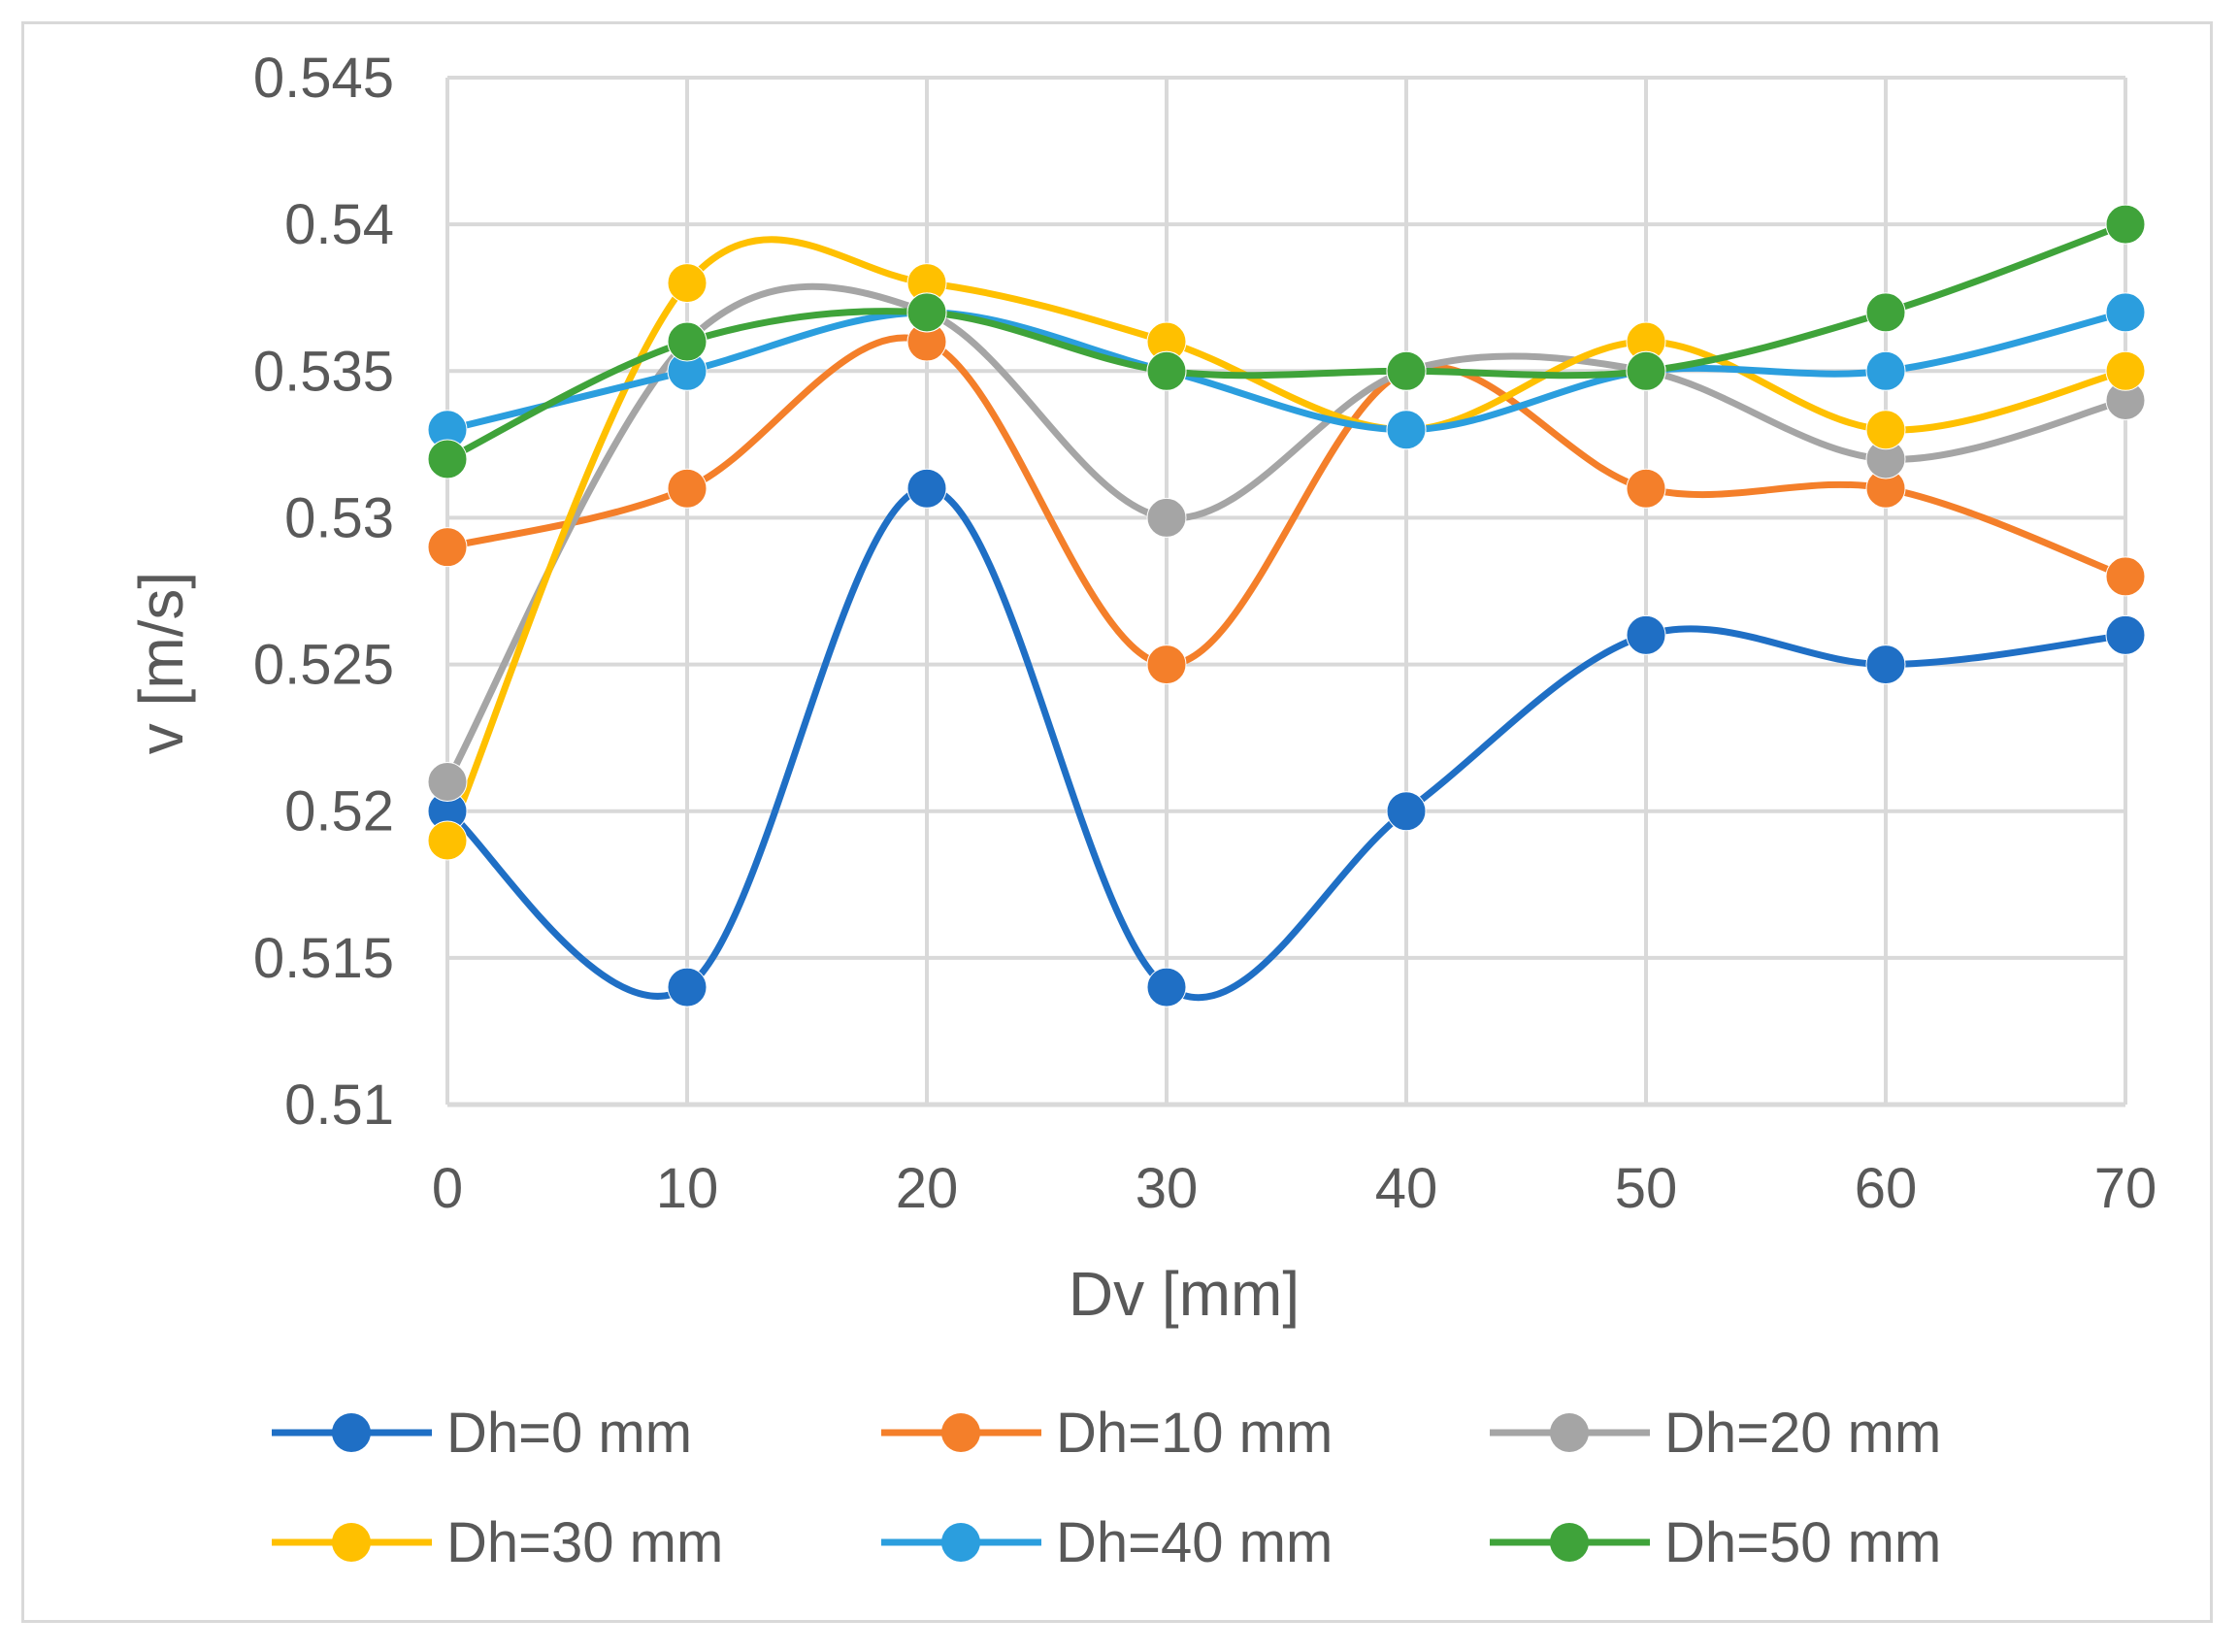  I want to click on x-tick-label: 10, so click(687, 1189).